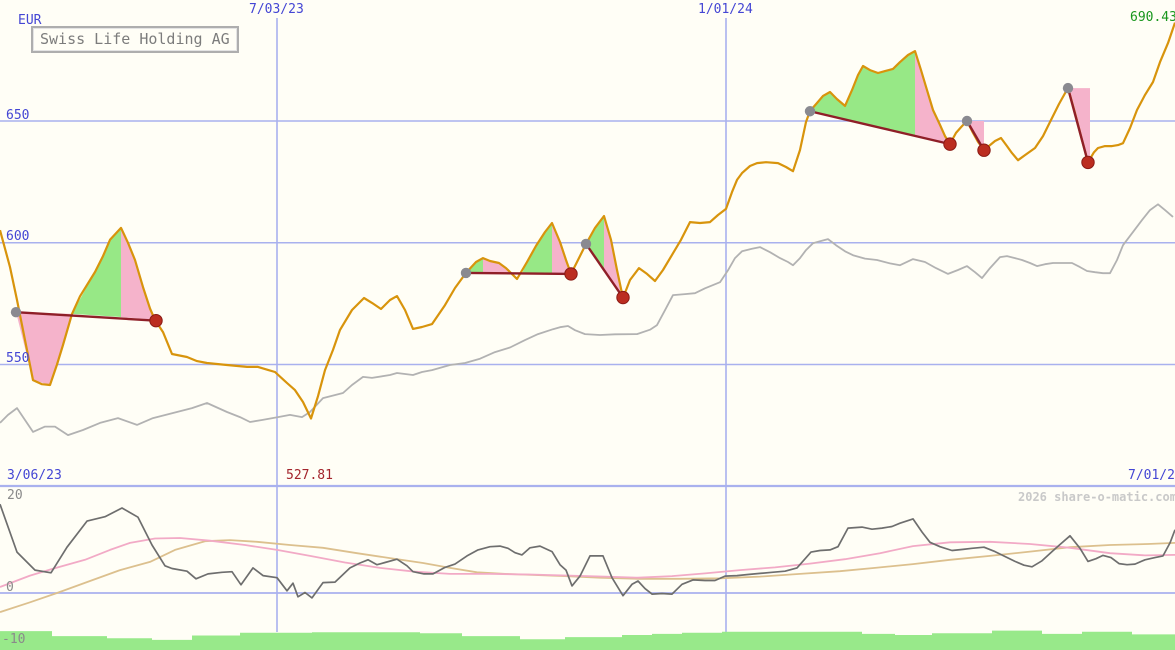 This screenshot has width=1175, height=650. Describe the element at coordinates (18, 236) in the screenshot. I see `price-tick-600: 600` at that location.